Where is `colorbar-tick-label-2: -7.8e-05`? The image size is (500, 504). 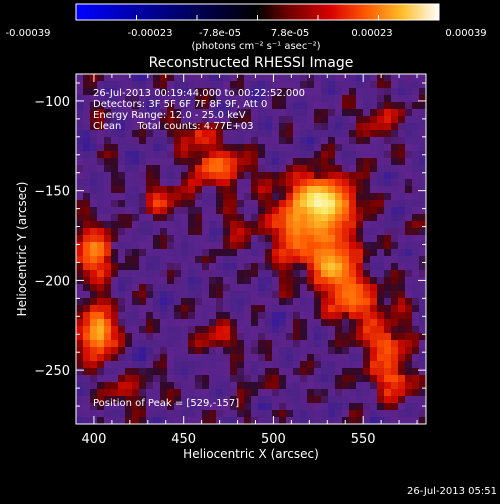 colorbar-tick-label-2: -7.8e-05 is located at coordinates (220, 33).